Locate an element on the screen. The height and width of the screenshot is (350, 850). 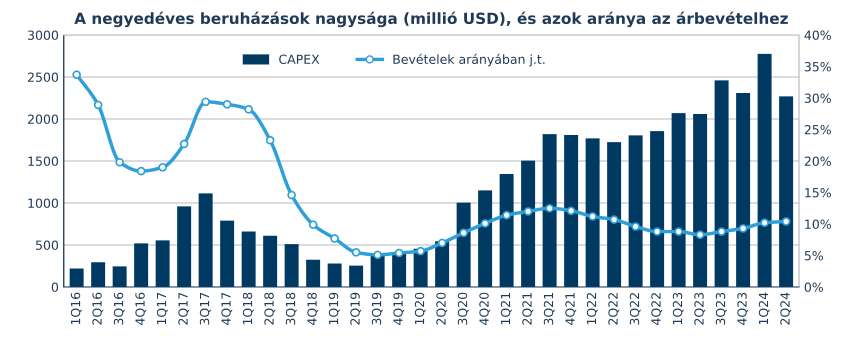
y2-tick-label: 5% is located at coordinates (813, 255).